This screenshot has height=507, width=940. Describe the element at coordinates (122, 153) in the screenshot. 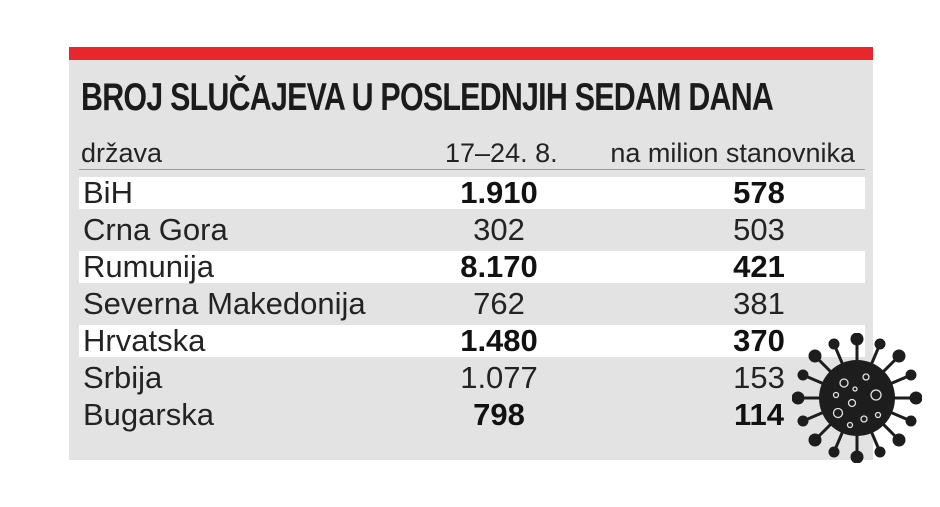

I see `column-header-country: država` at that location.